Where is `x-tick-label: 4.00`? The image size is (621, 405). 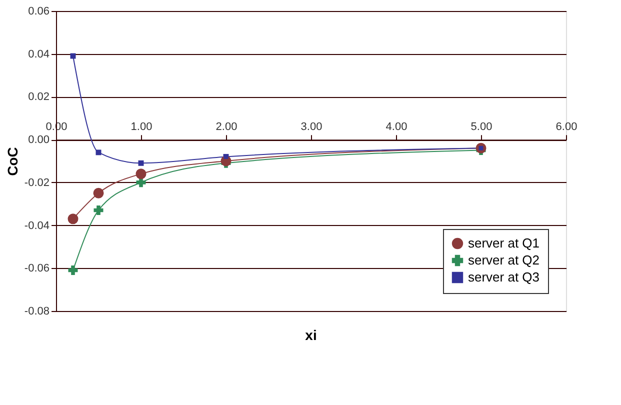 x-tick-label: 4.00 is located at coordinates (397, 127).